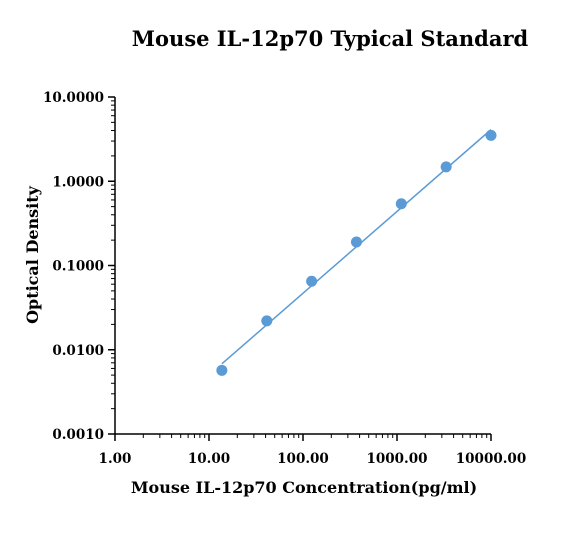  Describe the element at coordinates (73, 98) in the screenshot. I see `y-tick-label: 10.0000` at that location.